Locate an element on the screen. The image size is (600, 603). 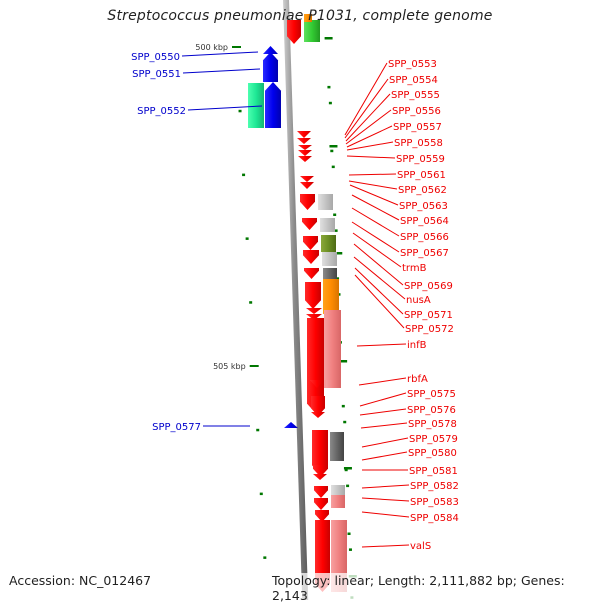
backbone-layer is located at coordinates (296, 300).